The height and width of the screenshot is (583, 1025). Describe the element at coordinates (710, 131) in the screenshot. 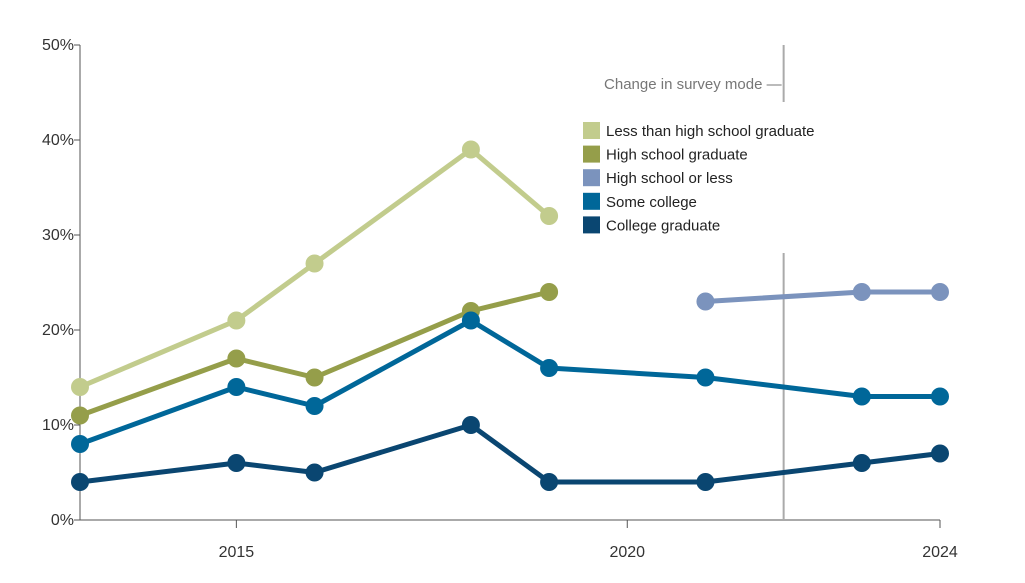

I see `legend-label: Less than high school graduate` at that location.